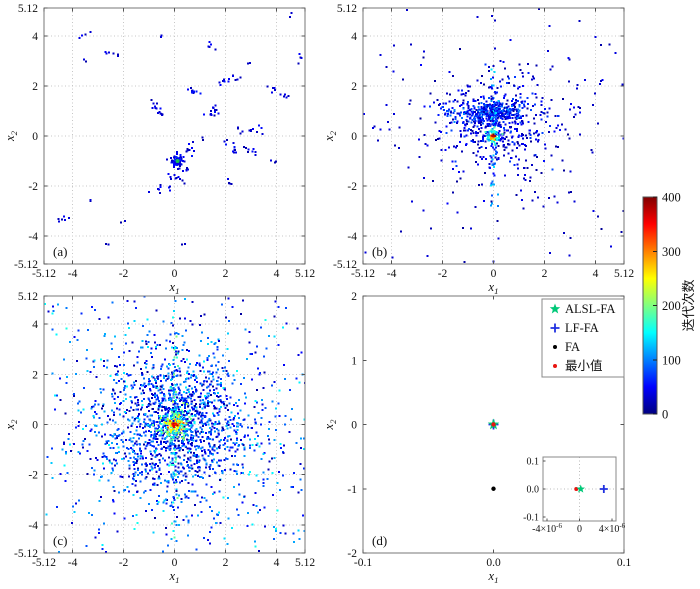 Image resolution: width=700 pixels, height=589 pixels. What do you see at coordinates (671, 360) in the screenshot?
I see `colorbar-tick-label: 100` at bounding box center [671, 360].